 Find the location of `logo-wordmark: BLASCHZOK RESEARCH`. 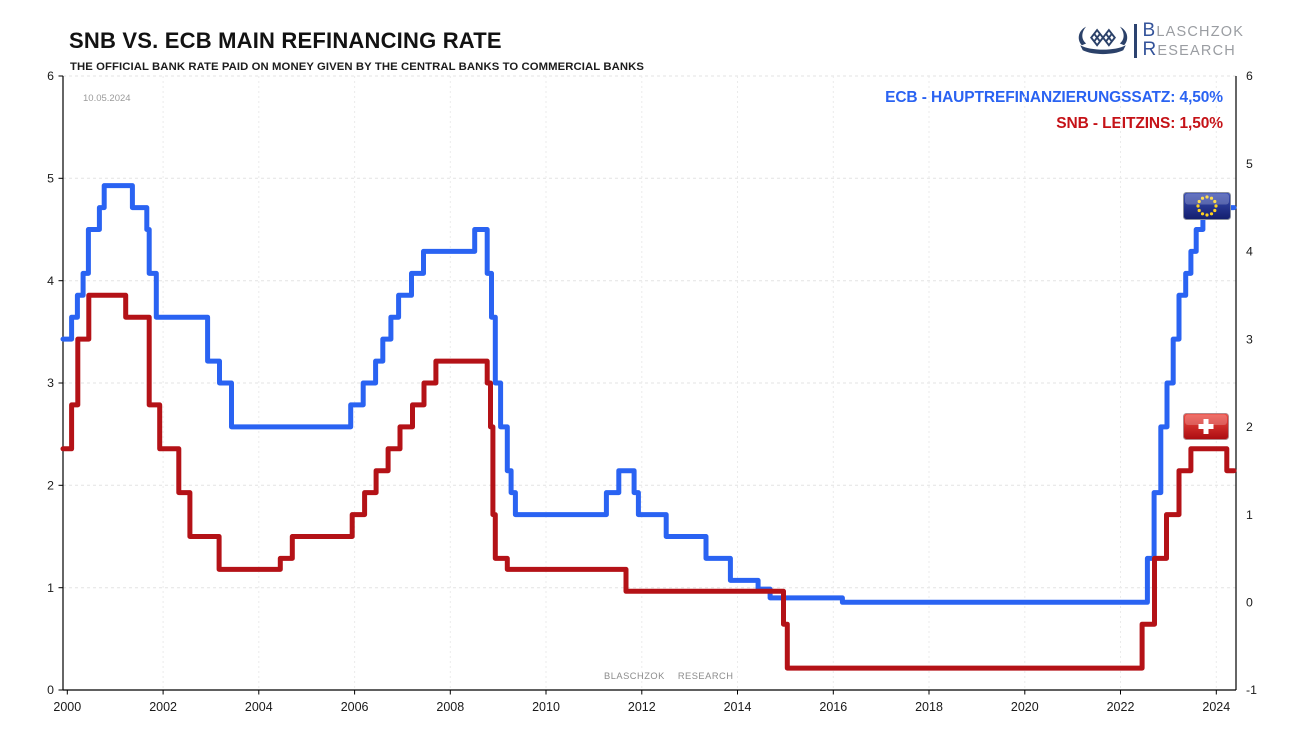

logo-wordmark: BLASCHZOK RESEARCH is located at coordinates (1193, 40).